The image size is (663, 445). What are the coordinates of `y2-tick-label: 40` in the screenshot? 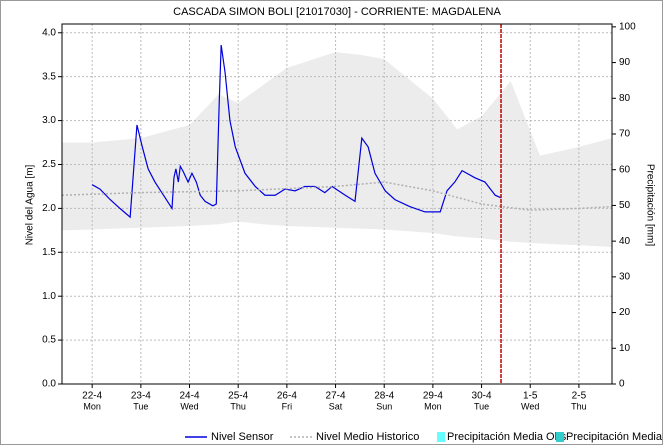 It's located at (625, 241).